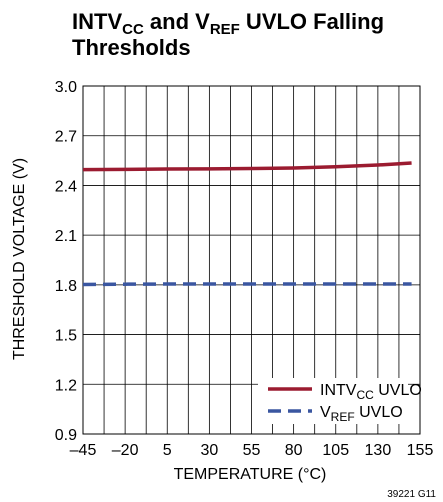  What do you see at coordinates (83, 450) in the screenshot?
I see `x-tick-label: –45` at bounding box center [83, 450].